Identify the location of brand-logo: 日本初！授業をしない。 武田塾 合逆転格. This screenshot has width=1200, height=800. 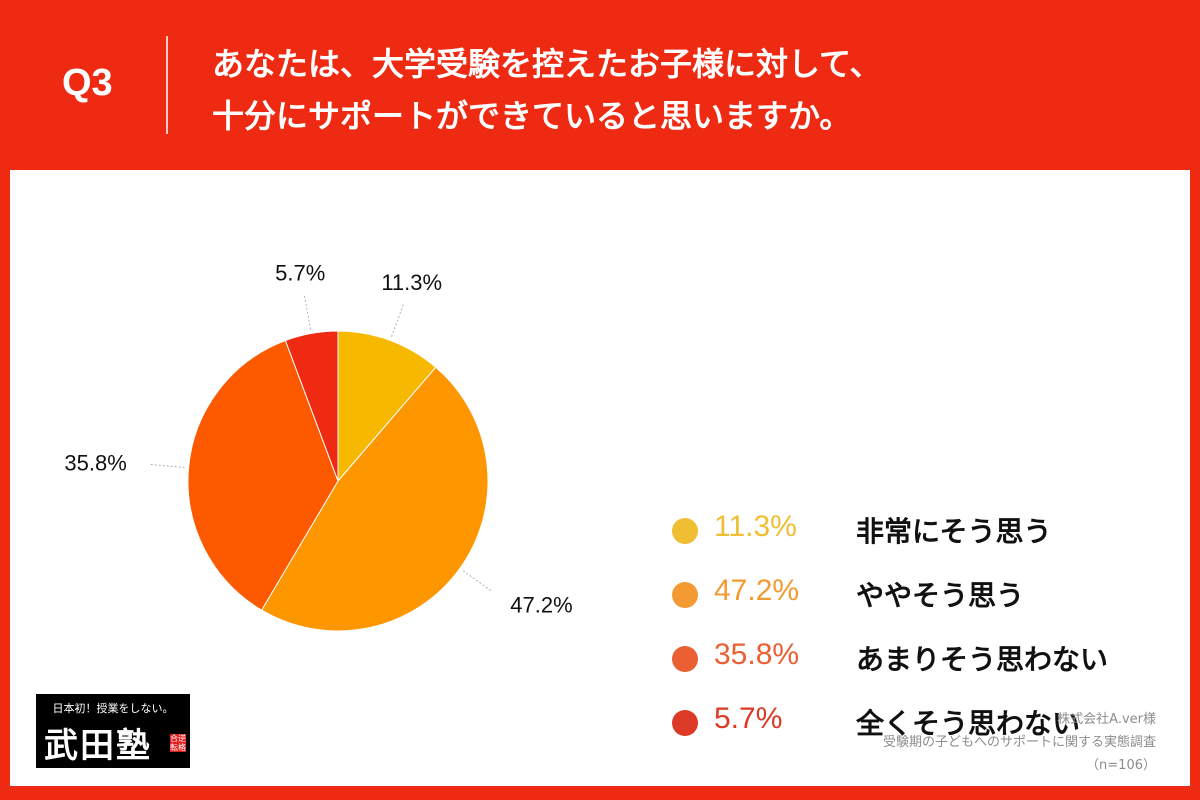
(113, 731).